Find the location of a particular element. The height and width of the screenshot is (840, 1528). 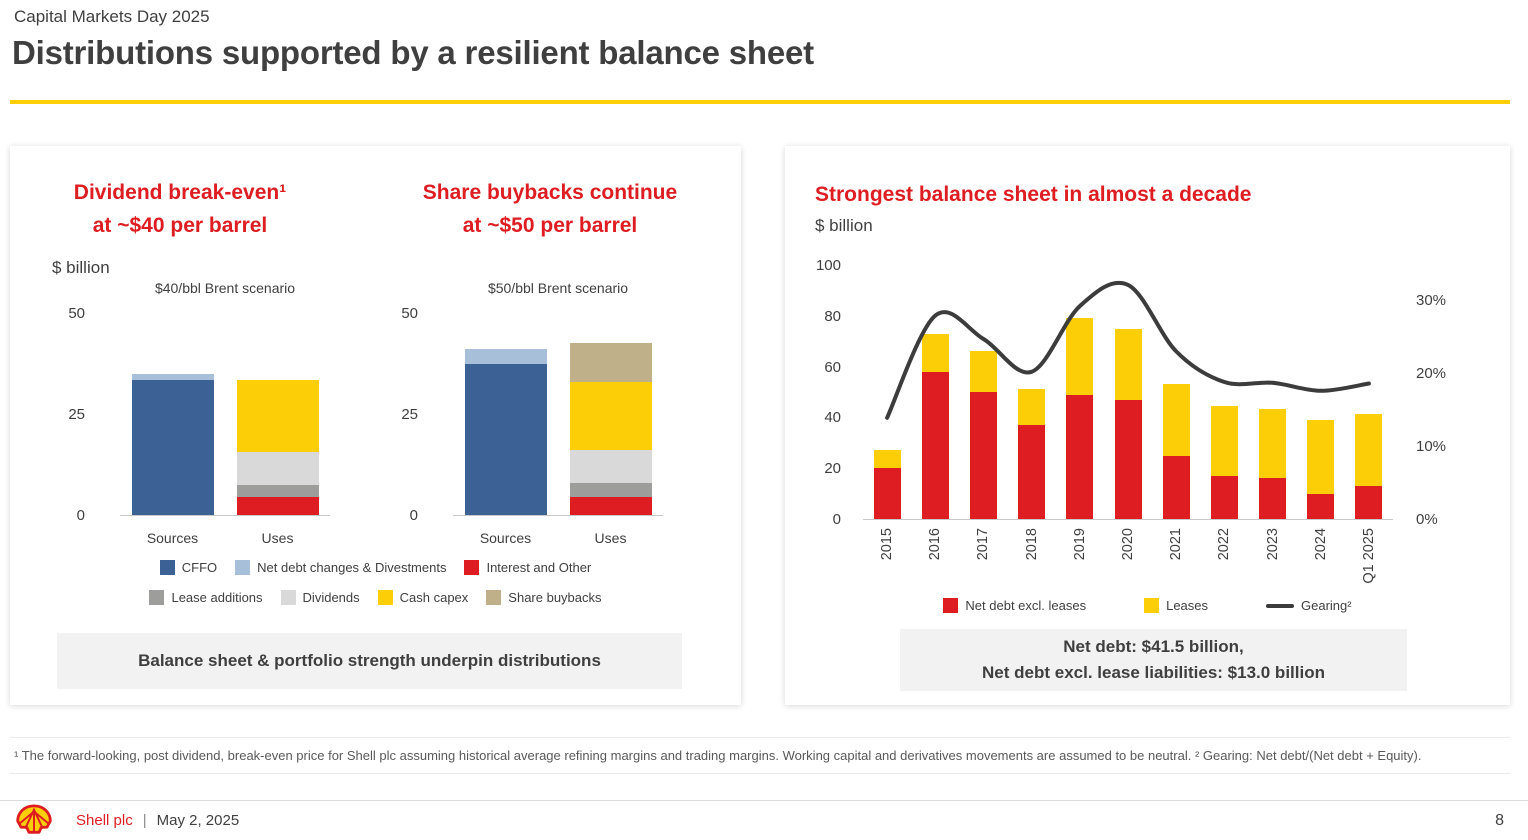

legend-label: Gearing² is located at coordinates (1326, 605).